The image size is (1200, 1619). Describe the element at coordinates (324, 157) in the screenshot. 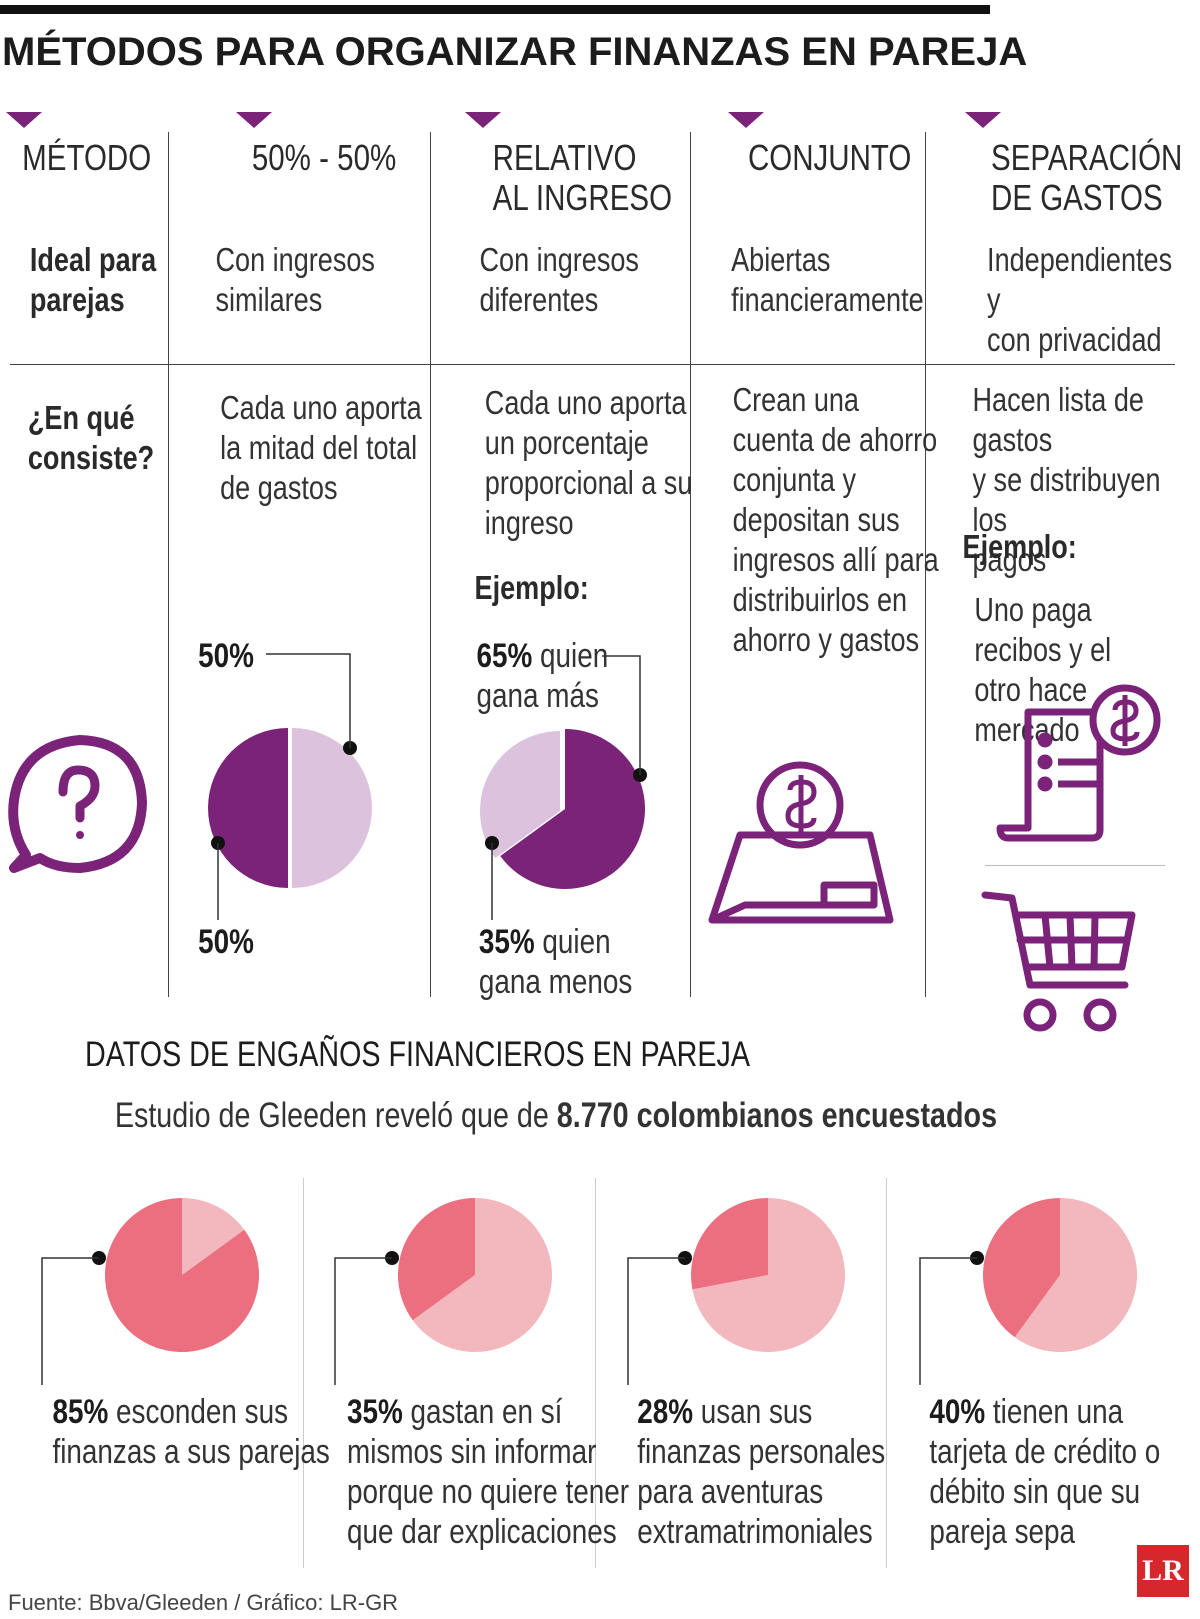

I see `header-50-50: 50% - 50%` at that location.